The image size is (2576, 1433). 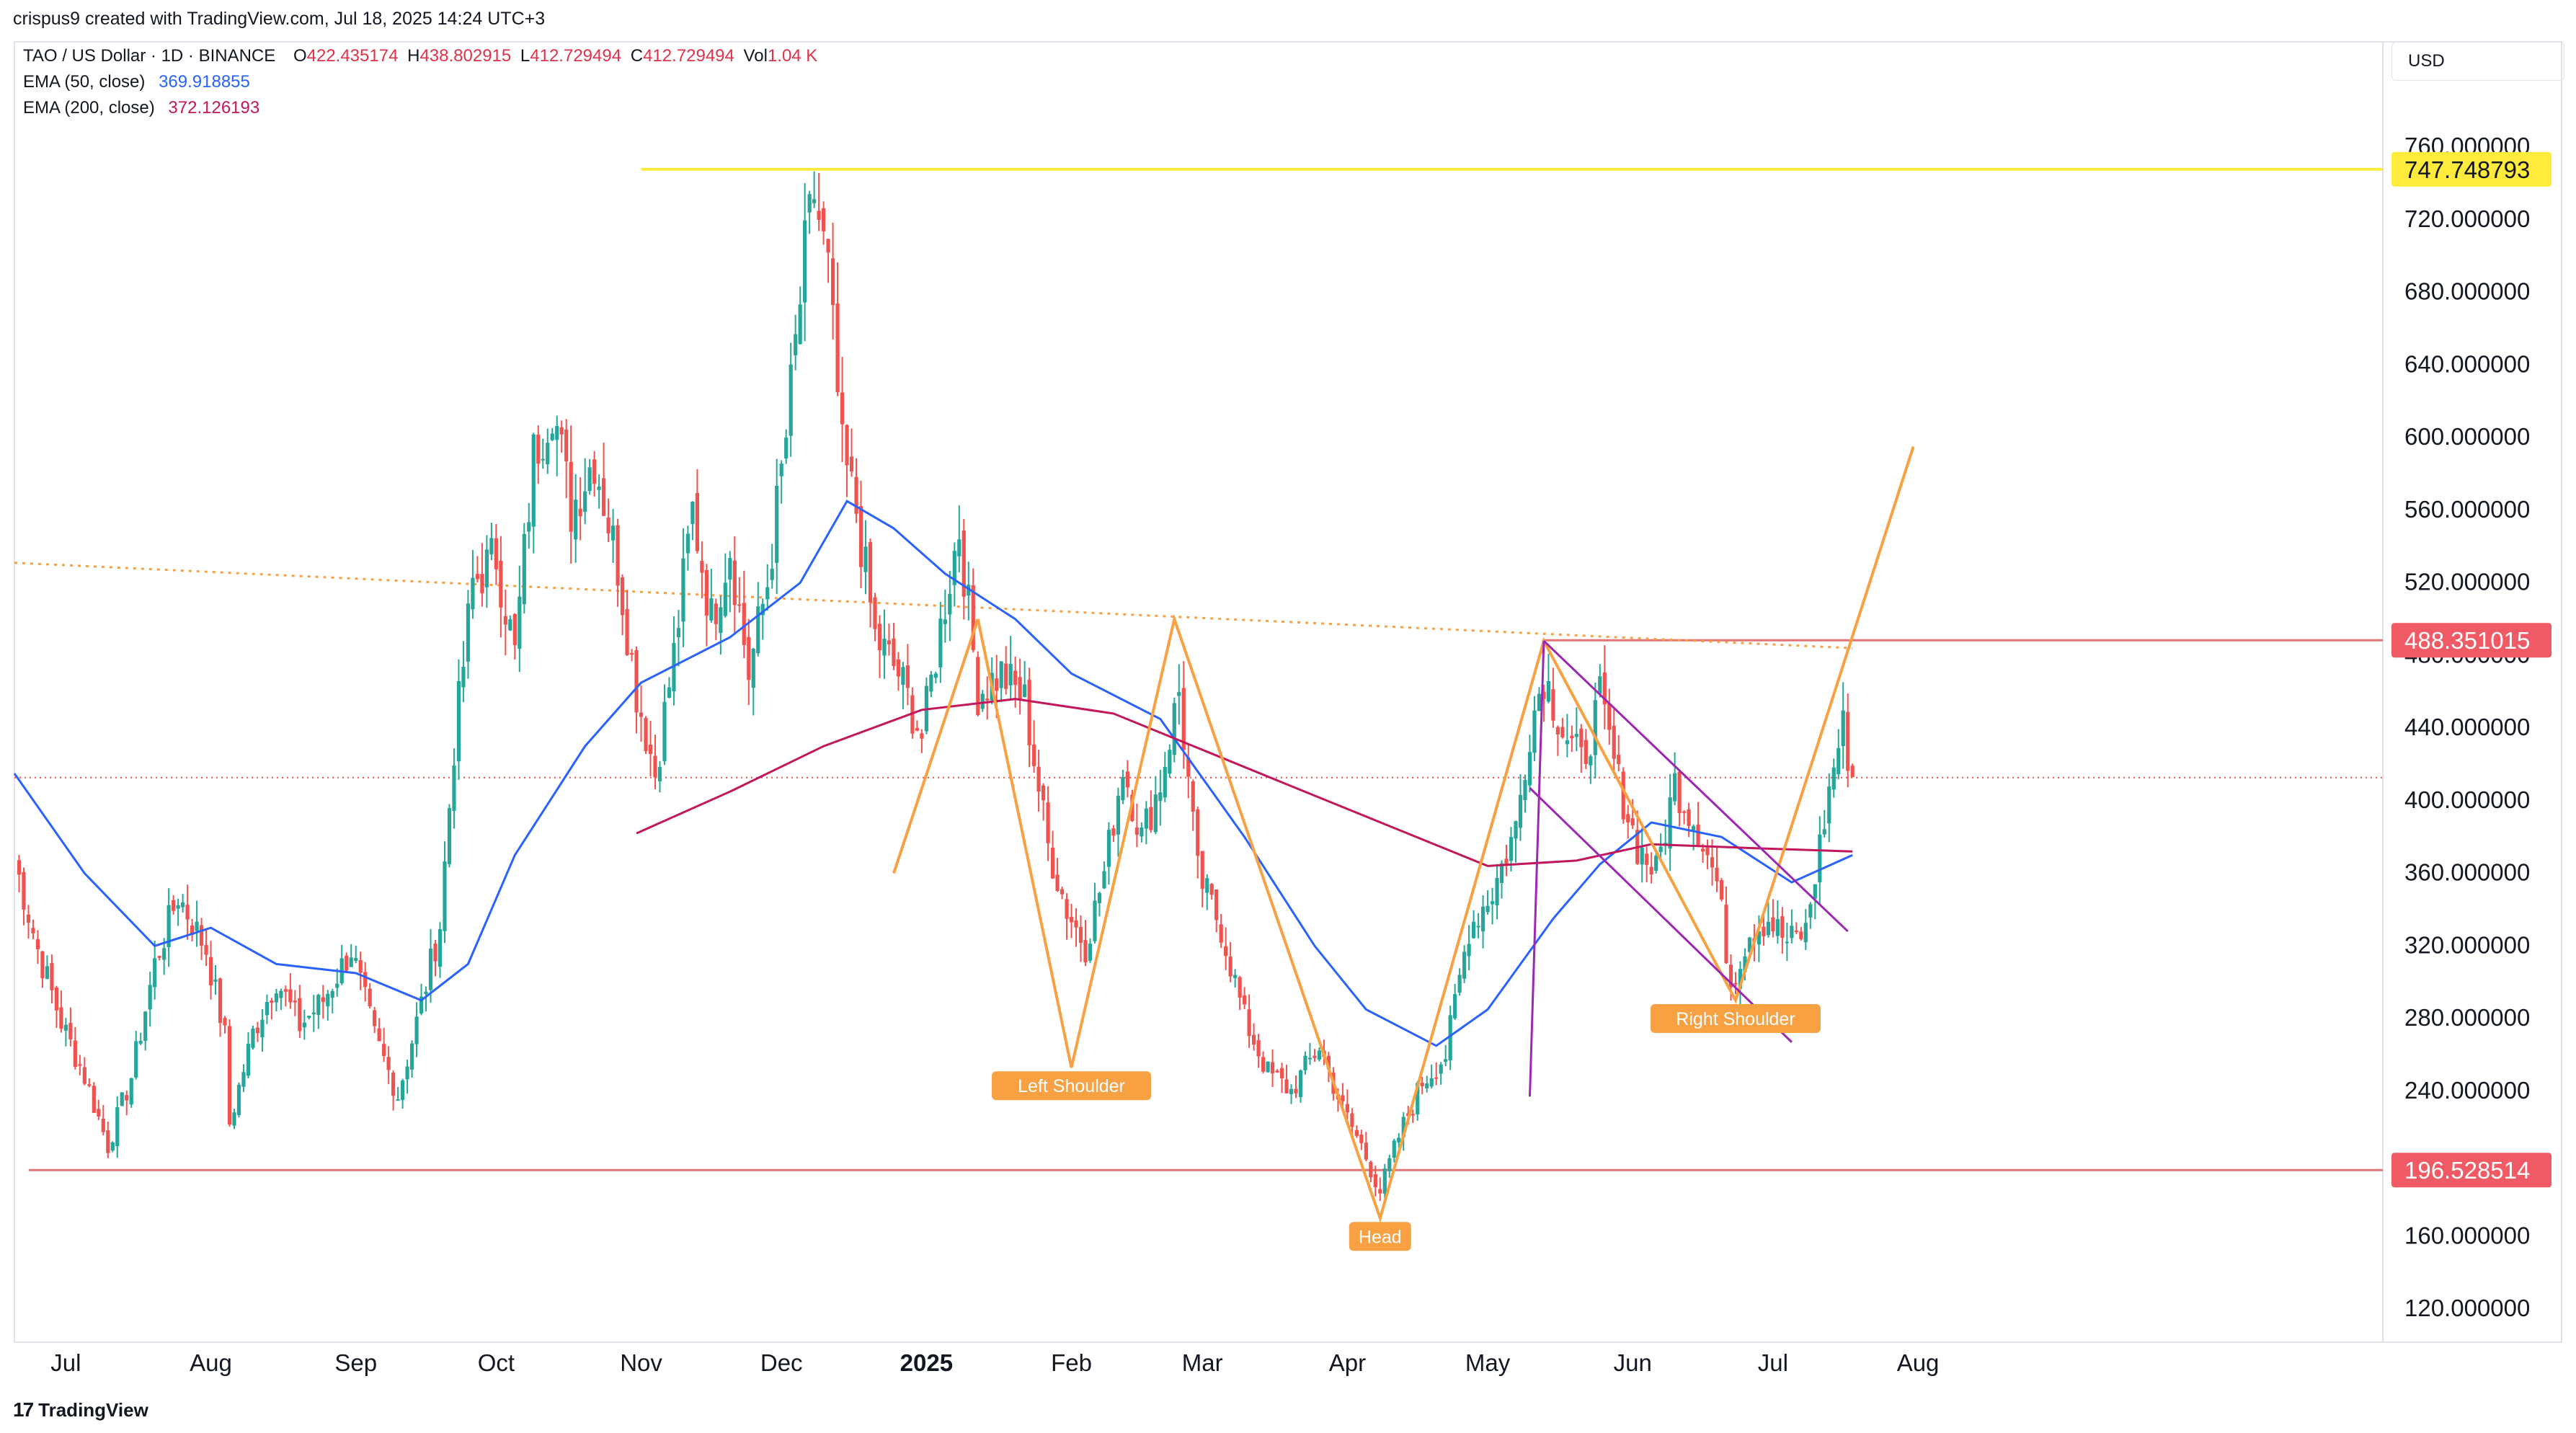 I want to click on ema200-legend: EMA (200, close) 372.126193, so click(x=141, y=108).